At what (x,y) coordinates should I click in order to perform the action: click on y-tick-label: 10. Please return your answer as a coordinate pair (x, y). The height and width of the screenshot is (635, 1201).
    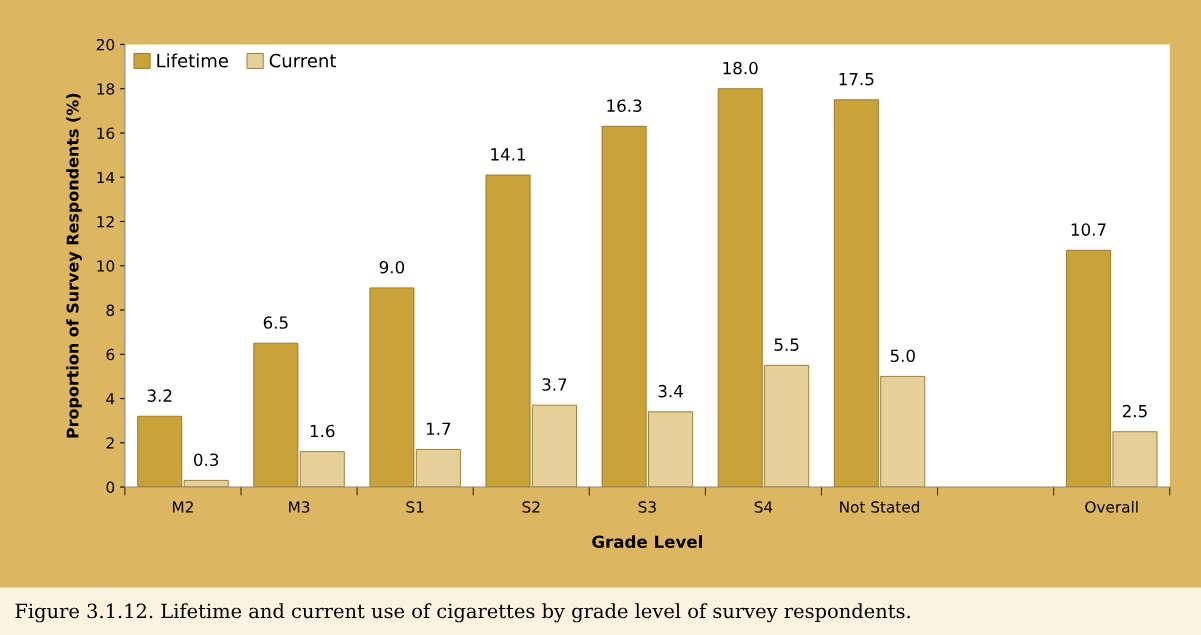
    Looking at the image, I should click on (106, 266).